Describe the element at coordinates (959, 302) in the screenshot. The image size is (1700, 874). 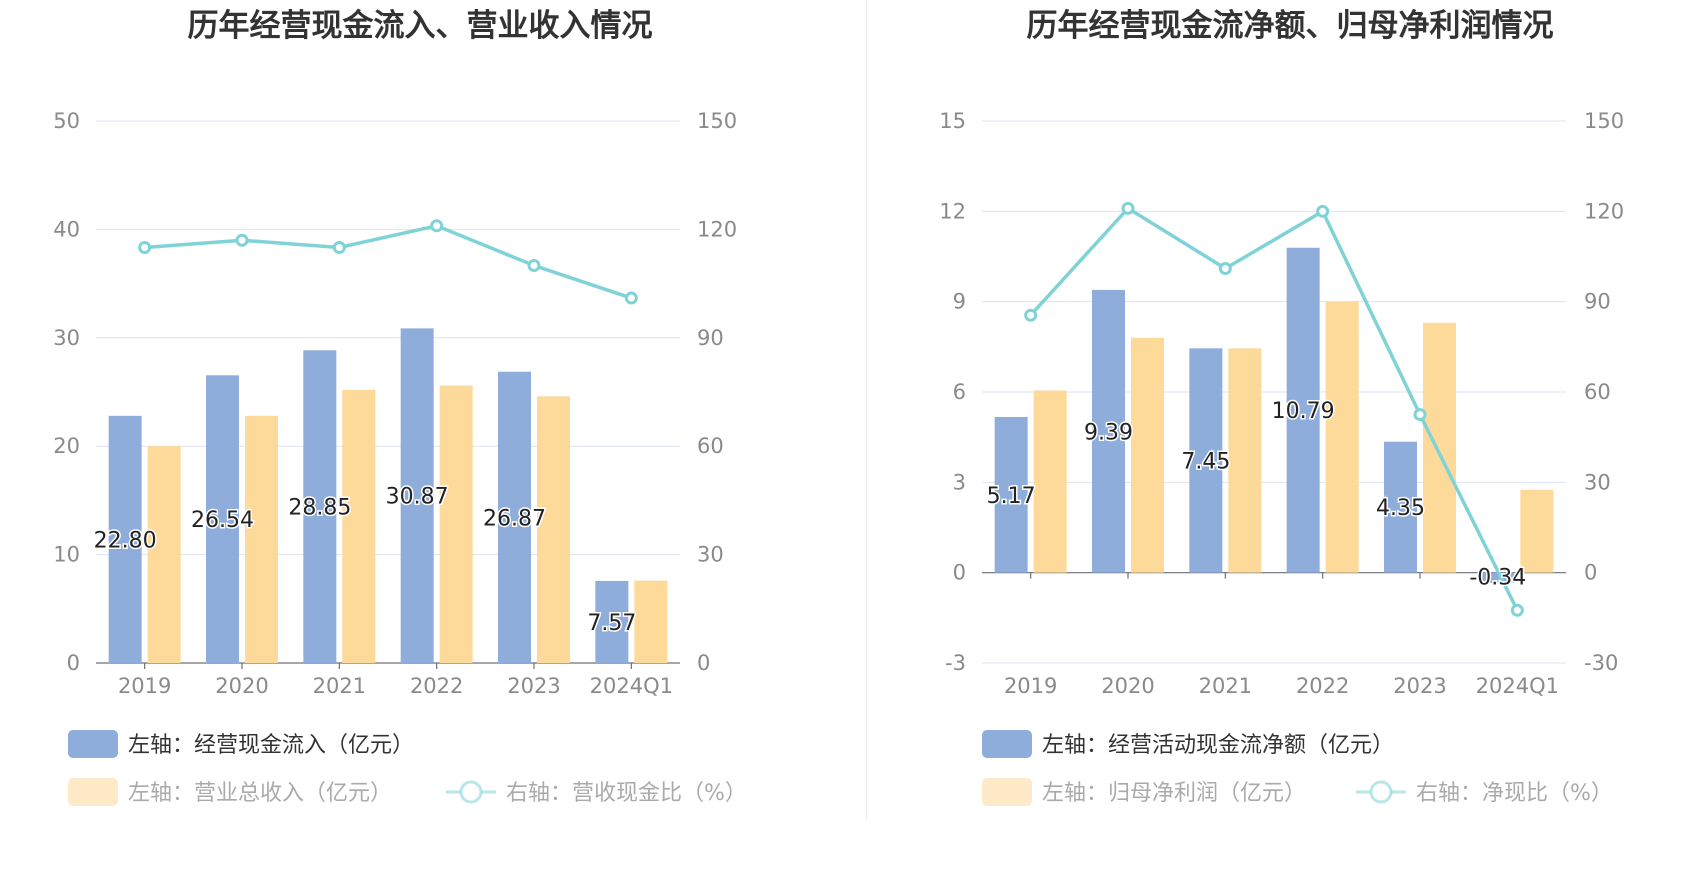
I see `left-axis-tick-label: 9` at that location.